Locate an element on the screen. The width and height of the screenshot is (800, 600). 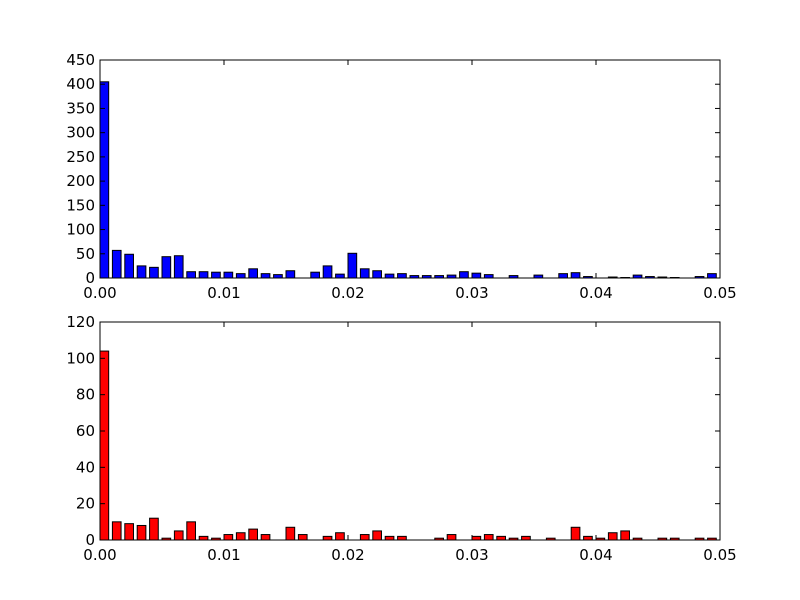
y-tick-label: 150 is located at coordinates (80, 205).